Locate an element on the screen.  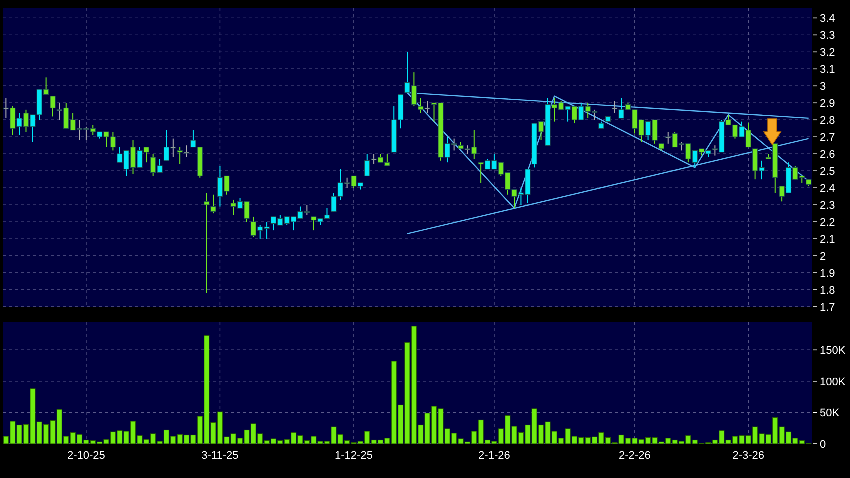
y-tick-label: 2.9 is located at coordinates (828, 104).